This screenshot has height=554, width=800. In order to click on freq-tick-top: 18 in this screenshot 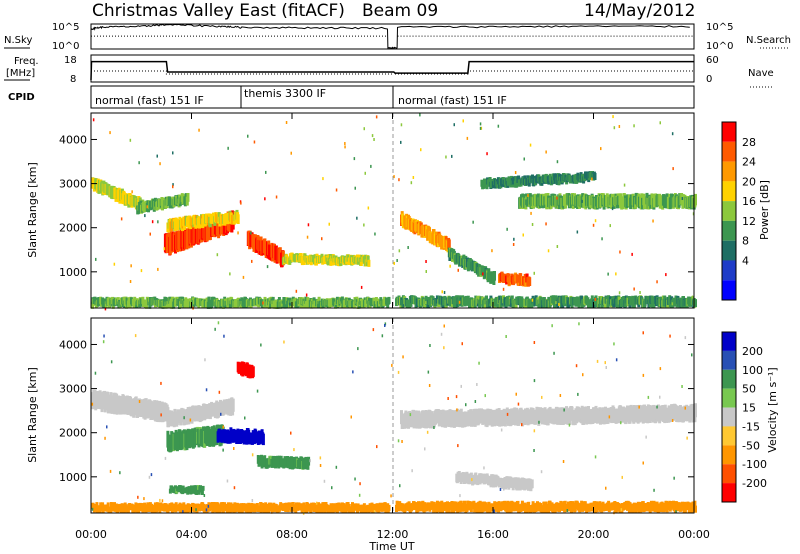, I will do `click(70, 60)`.